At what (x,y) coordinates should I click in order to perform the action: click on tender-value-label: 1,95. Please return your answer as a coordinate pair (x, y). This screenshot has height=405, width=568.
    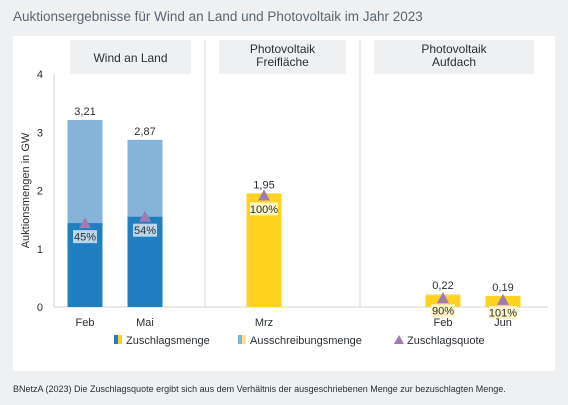
    Looking at the image, I should click on (263, 185).